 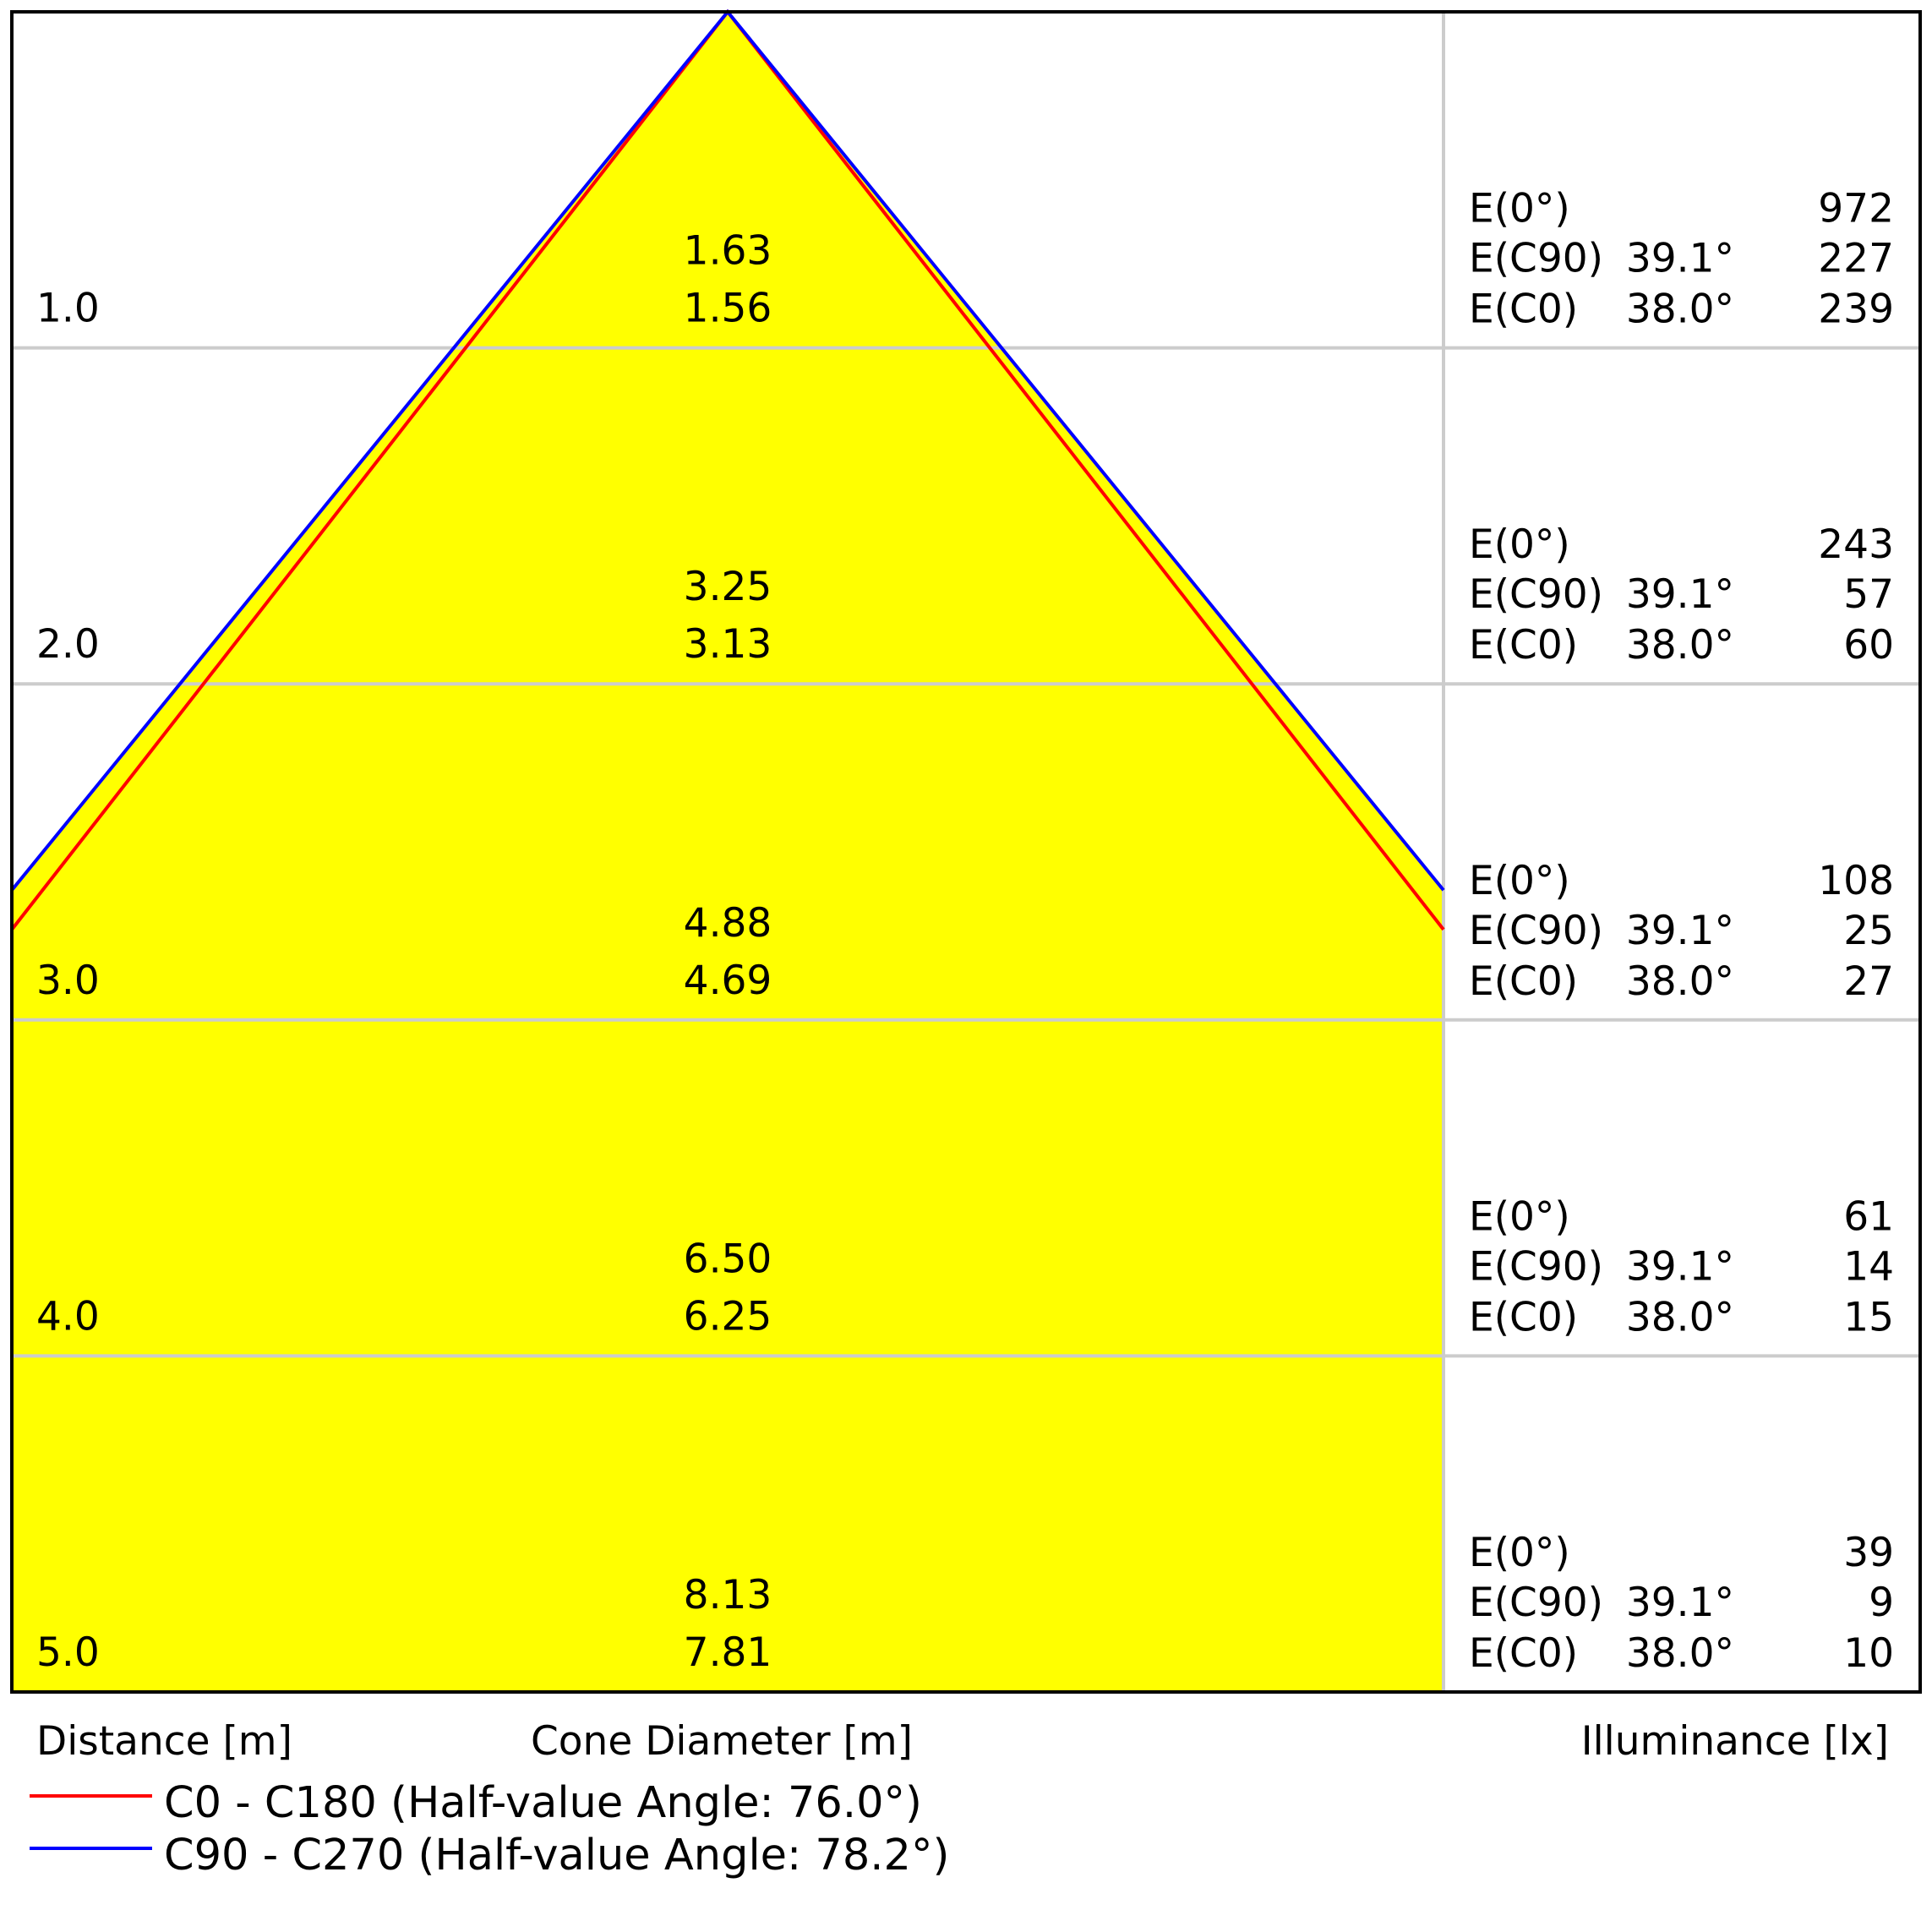 What do you see at coordinates (1856, 544) in the screenshot?
I see `illuminance-value-e0: 243` at bounding box center [1856, 544].